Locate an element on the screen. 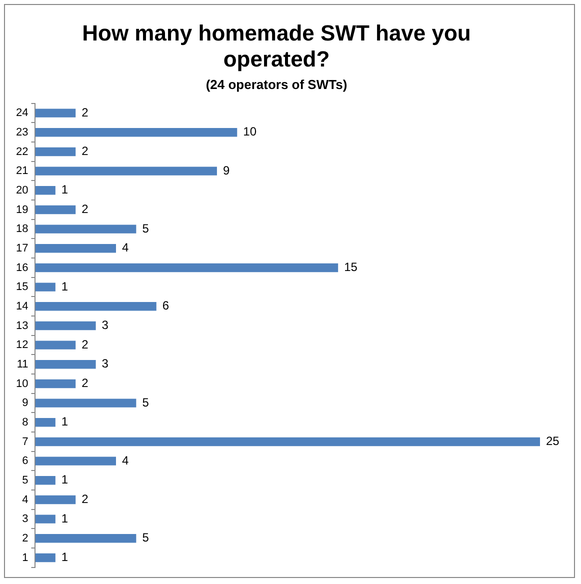  y-tick-label: 17 is located at coordinates (22, 248).